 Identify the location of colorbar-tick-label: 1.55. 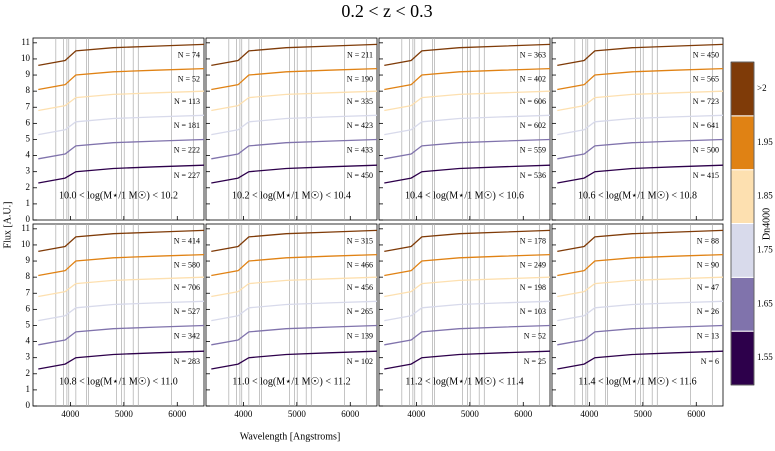
(765, 357).